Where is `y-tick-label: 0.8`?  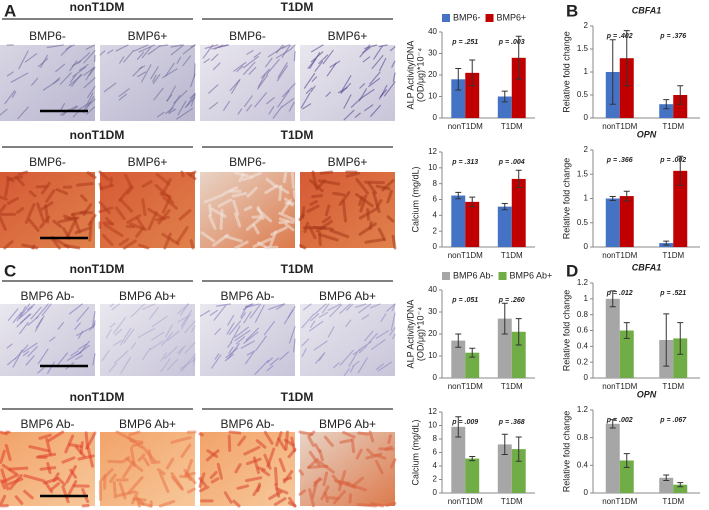
y-tick-label: 0.8 is located at coordinates (583, 437).